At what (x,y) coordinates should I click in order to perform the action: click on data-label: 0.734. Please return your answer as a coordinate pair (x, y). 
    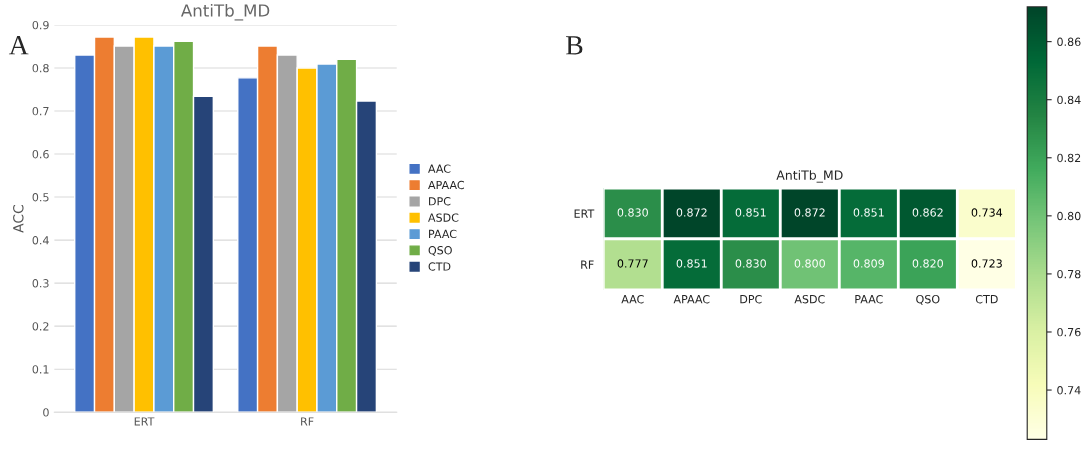
    Looking at the image, I should click on (987, 212).